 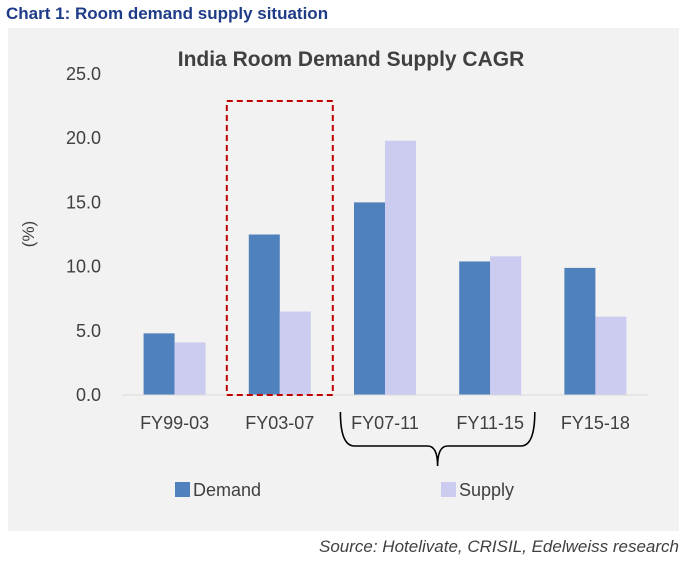 What do you see at coordinates (174, 423) in the screenshot?
I see `x-tick-label: FY99-03` at bounding box center [174, 423].